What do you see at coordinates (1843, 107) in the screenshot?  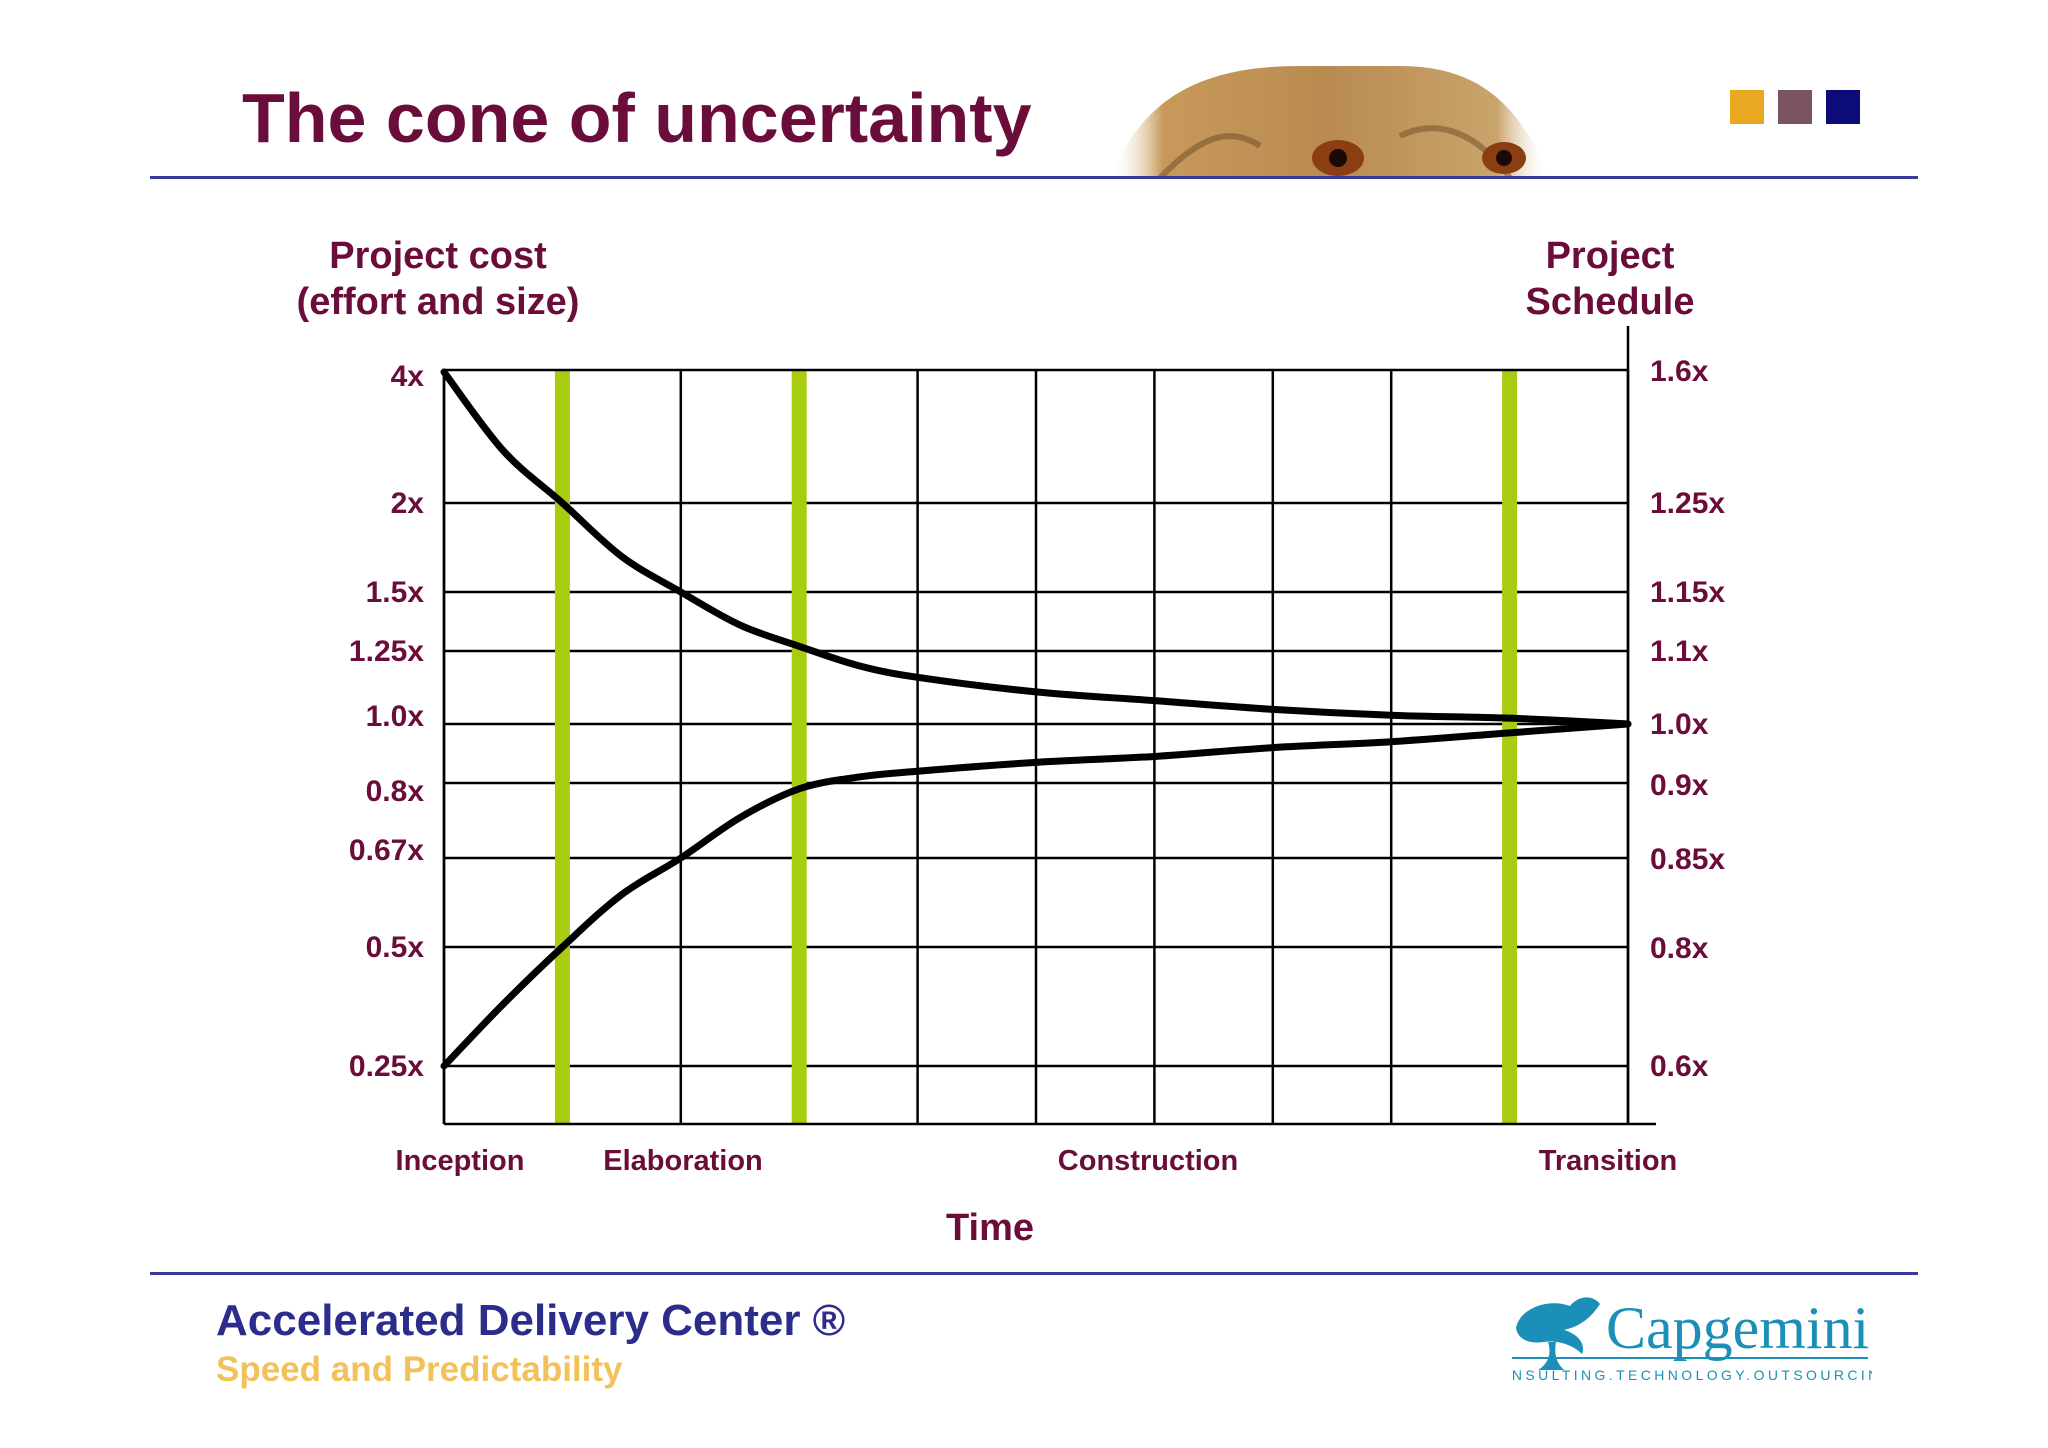 I see `navy-square` at bounding box center [1843, 107].